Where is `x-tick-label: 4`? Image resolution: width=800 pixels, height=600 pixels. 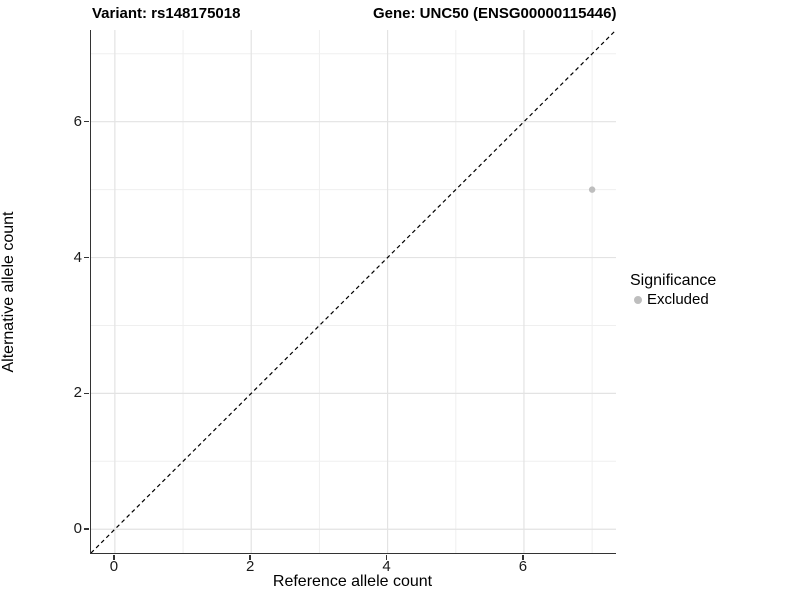 x-tick-label: 4 is located at coordinates (386, 566).